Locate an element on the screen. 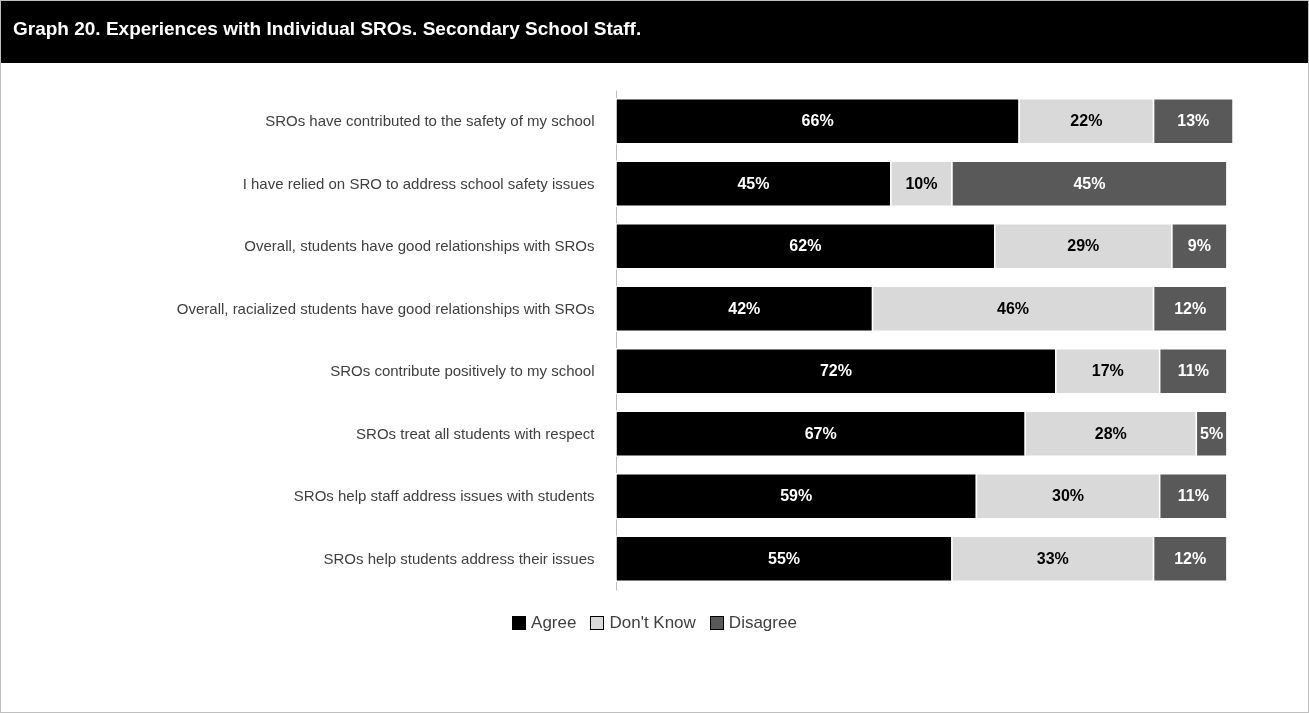  data-label: 5% is located at coordinates (1212, 433).